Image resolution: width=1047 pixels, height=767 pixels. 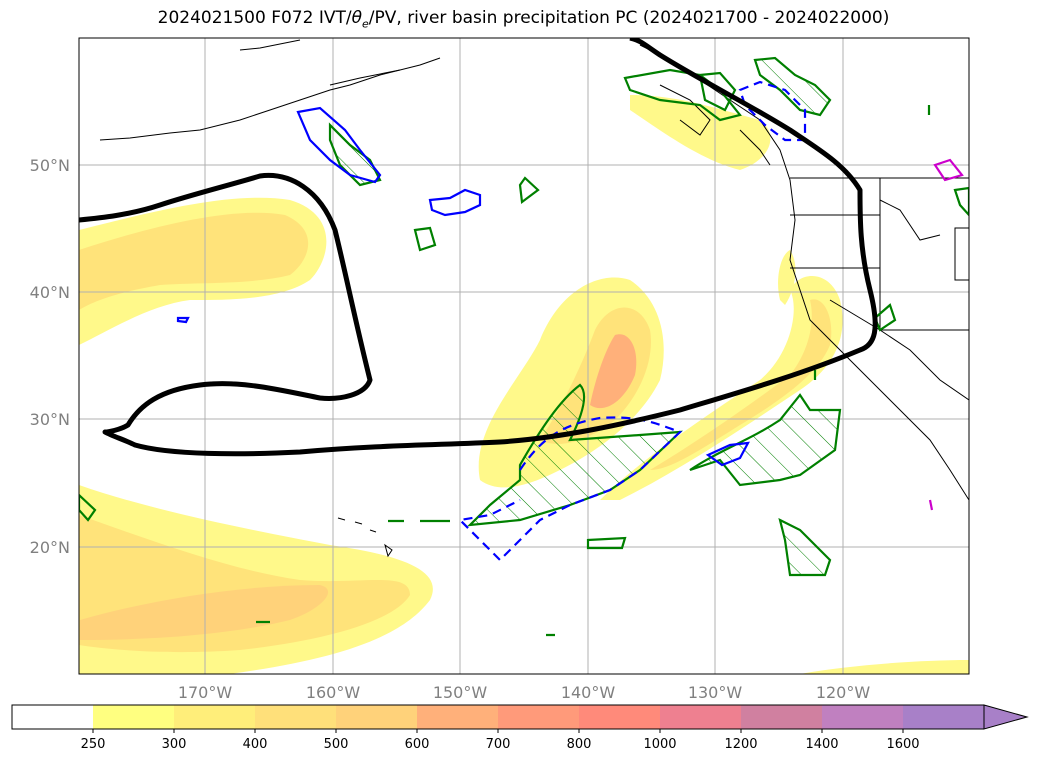 What do you see at coordinates (50, 292) in the screenshot?
I see `lat-label: 40°N` at bounding box center [50, 292].